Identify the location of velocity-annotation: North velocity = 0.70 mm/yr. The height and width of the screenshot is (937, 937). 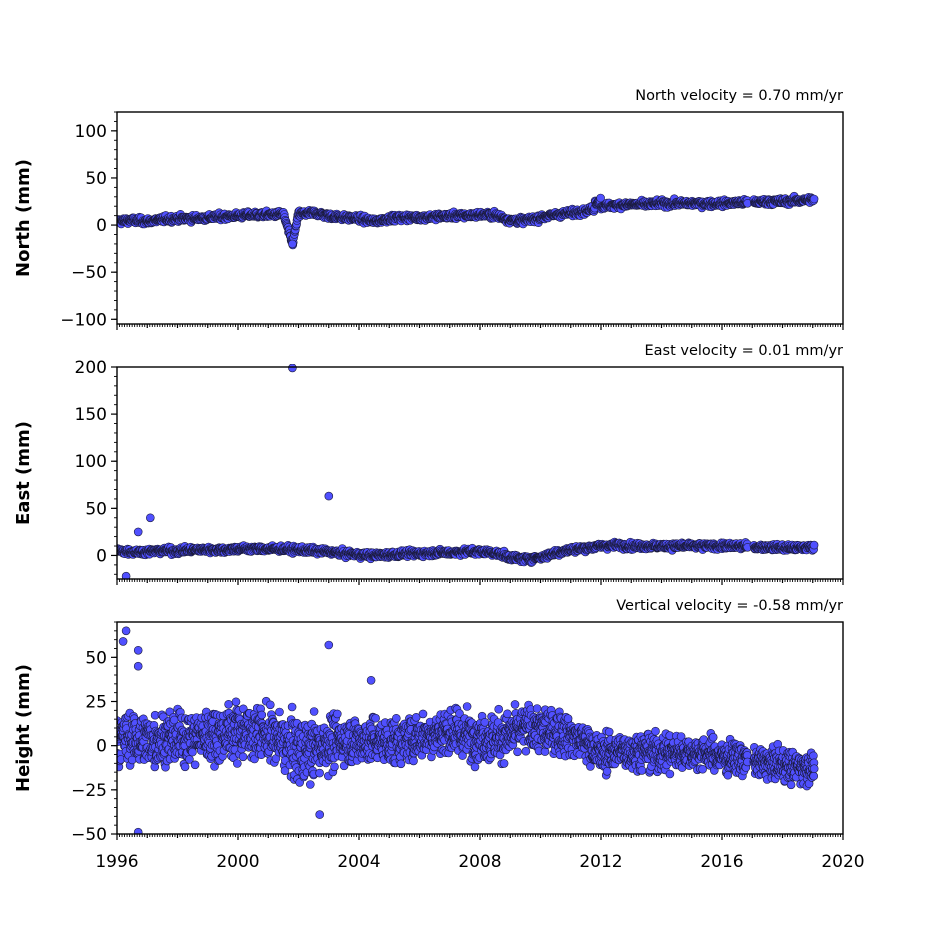
(739, 96).